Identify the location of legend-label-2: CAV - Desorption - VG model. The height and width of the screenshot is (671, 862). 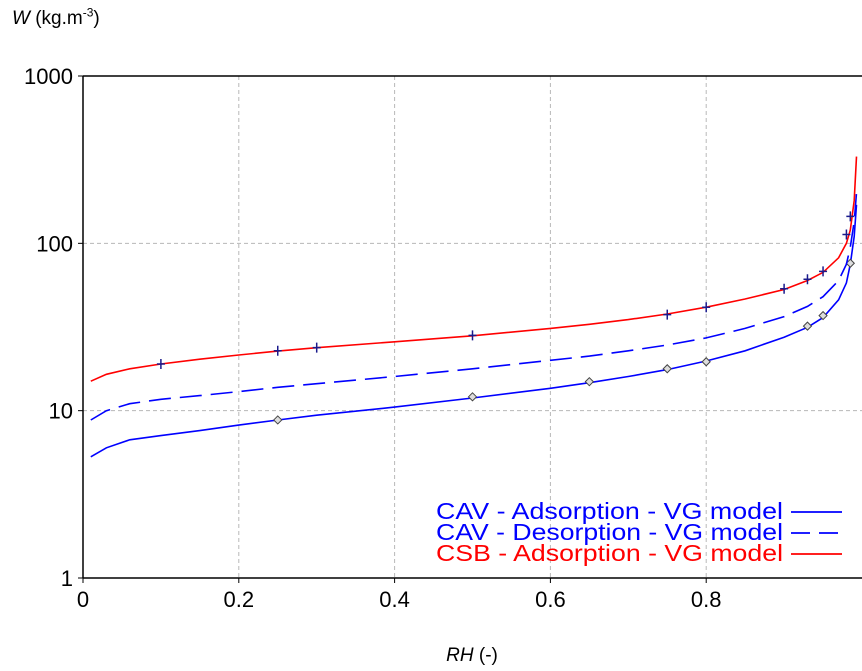
(609, 532).